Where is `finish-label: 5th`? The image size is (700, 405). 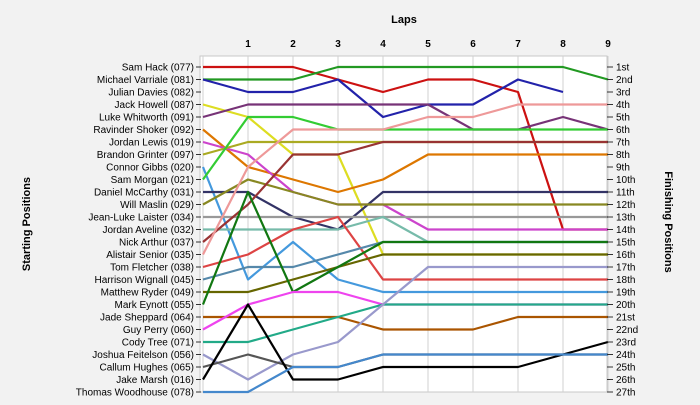 finish-label: 5th is located at coordinates (623, 118).